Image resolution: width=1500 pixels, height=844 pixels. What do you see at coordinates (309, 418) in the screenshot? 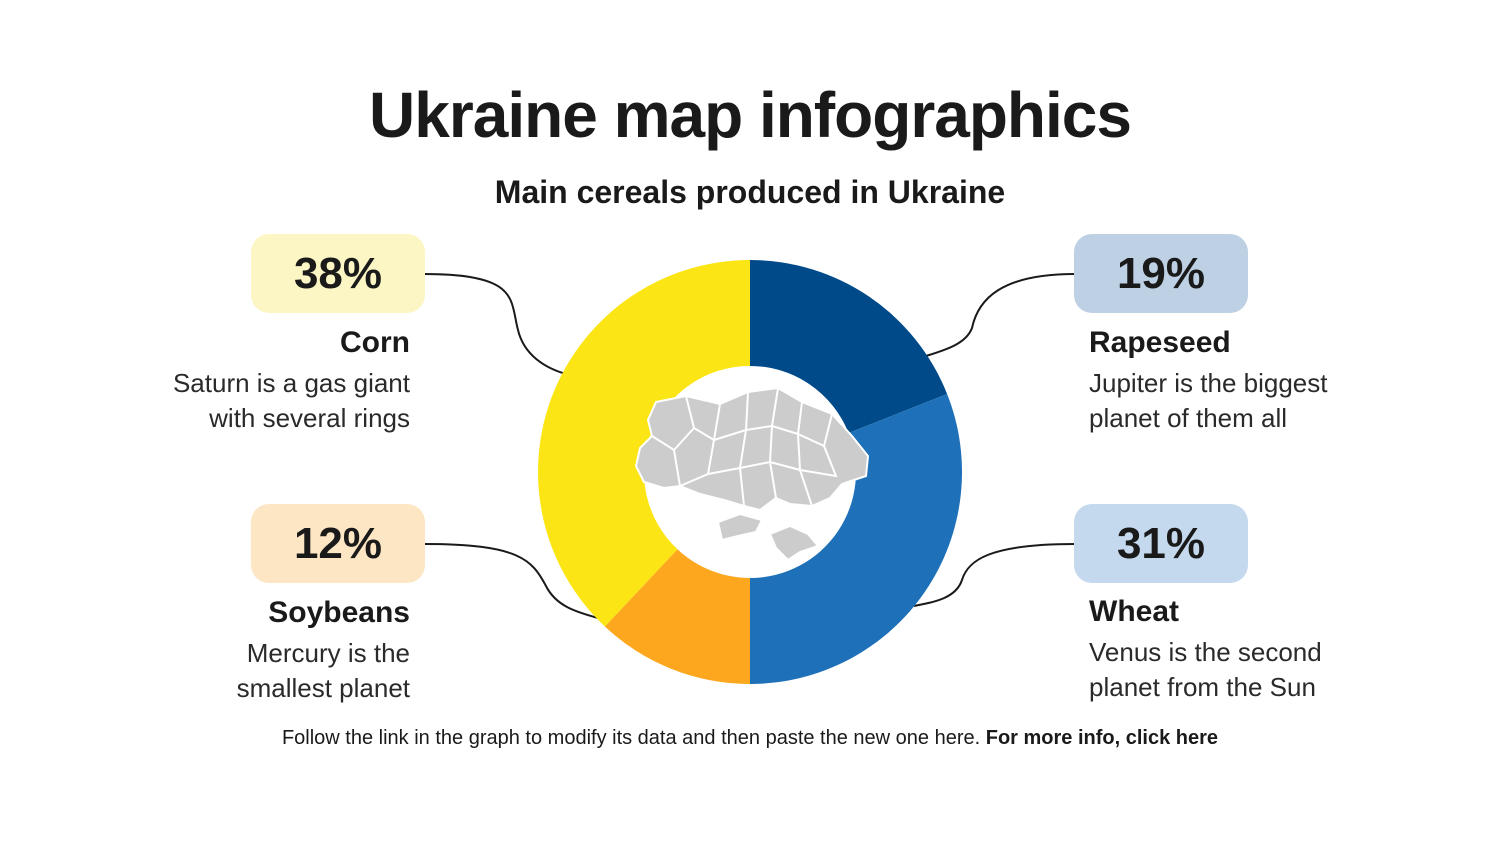
I see `corn-description-line2: with several rings` at bounding box center [309, 418].